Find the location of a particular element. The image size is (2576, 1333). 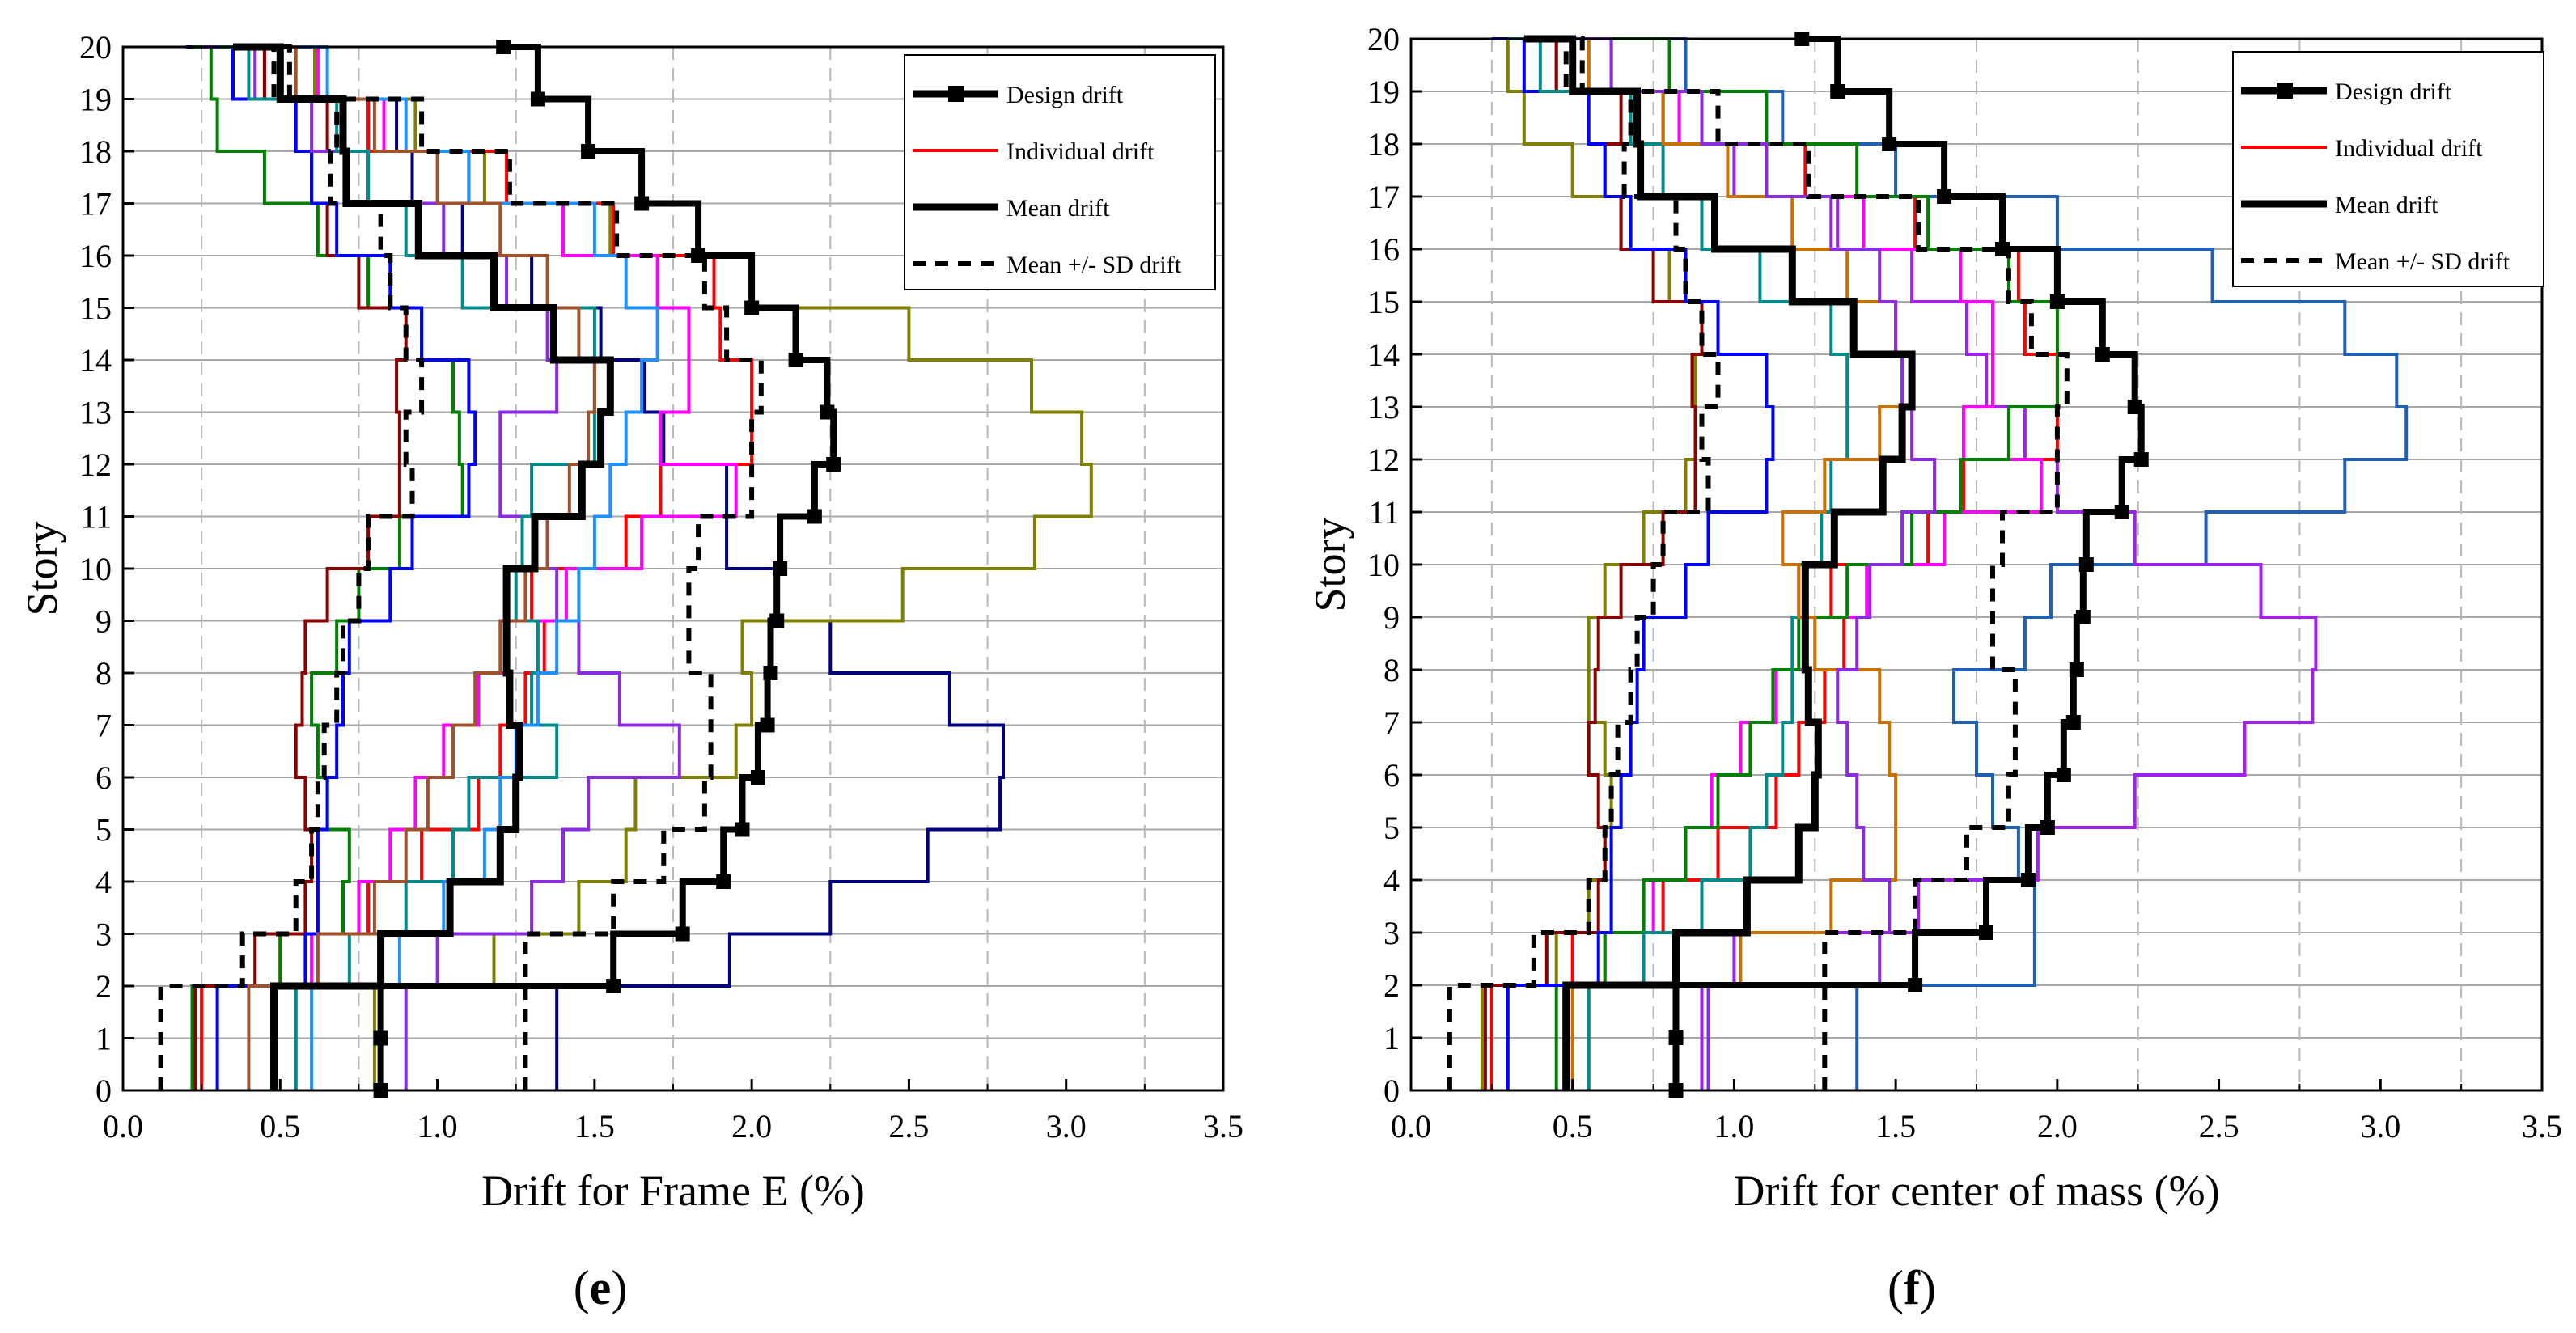

panel-label-letter: e is located at coordinates (601, 1287).